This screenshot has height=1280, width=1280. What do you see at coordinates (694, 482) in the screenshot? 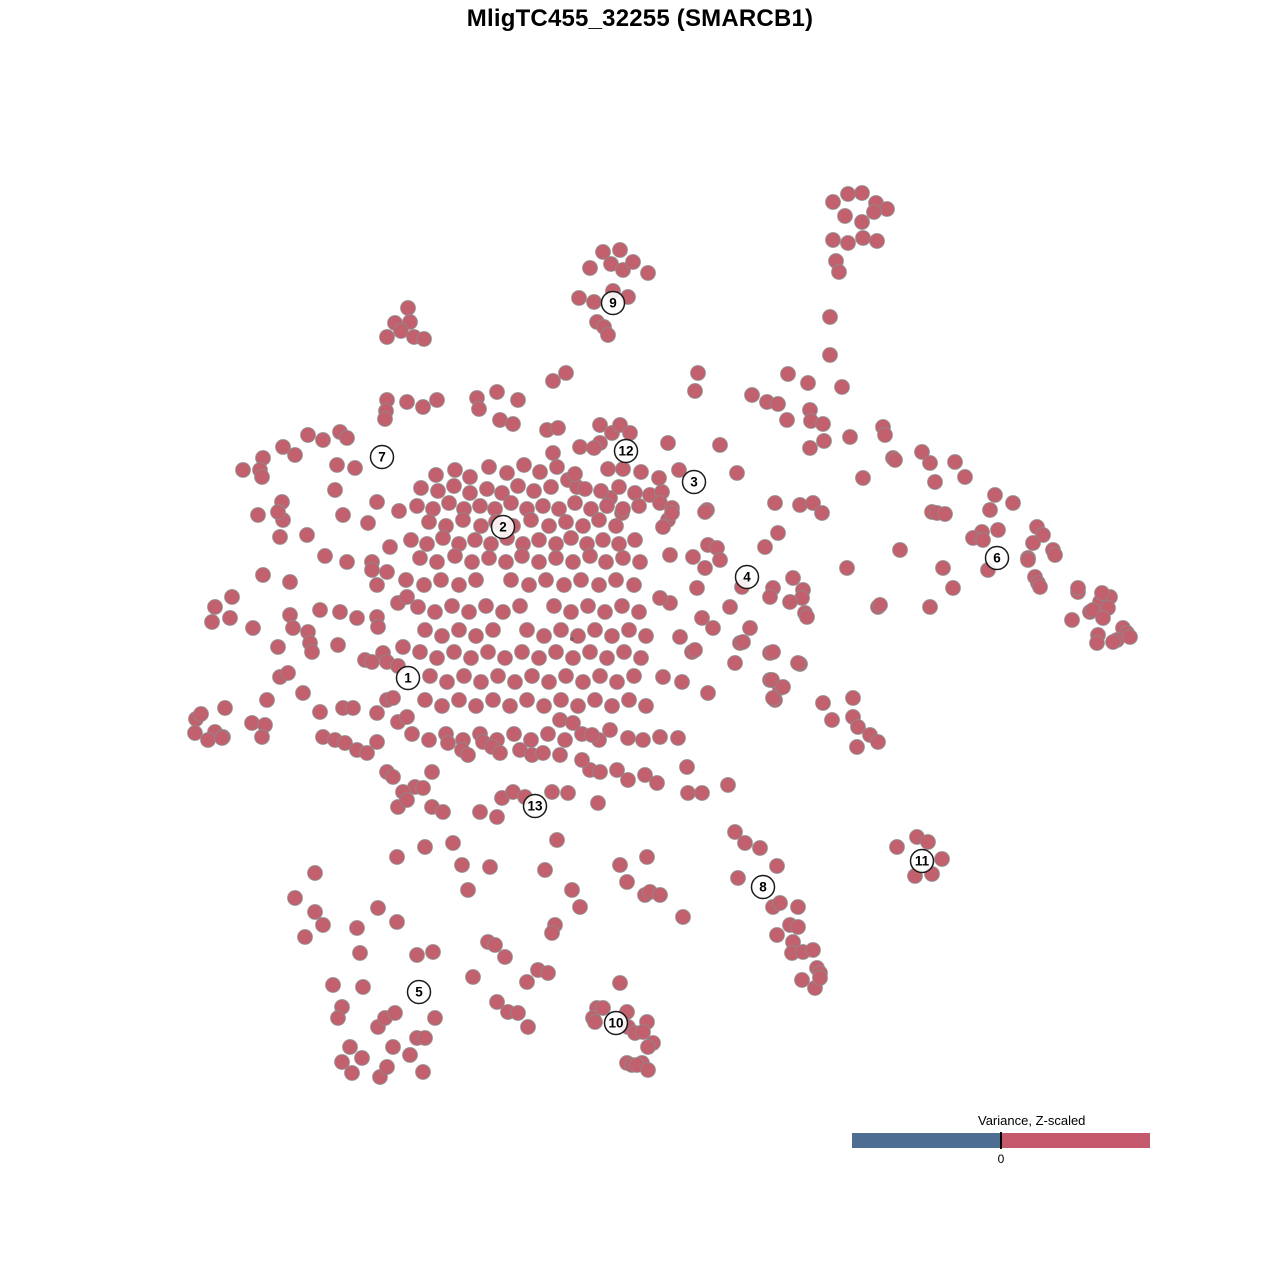
I see `cluster-label-text: 3` at bounding box center [694, 482].